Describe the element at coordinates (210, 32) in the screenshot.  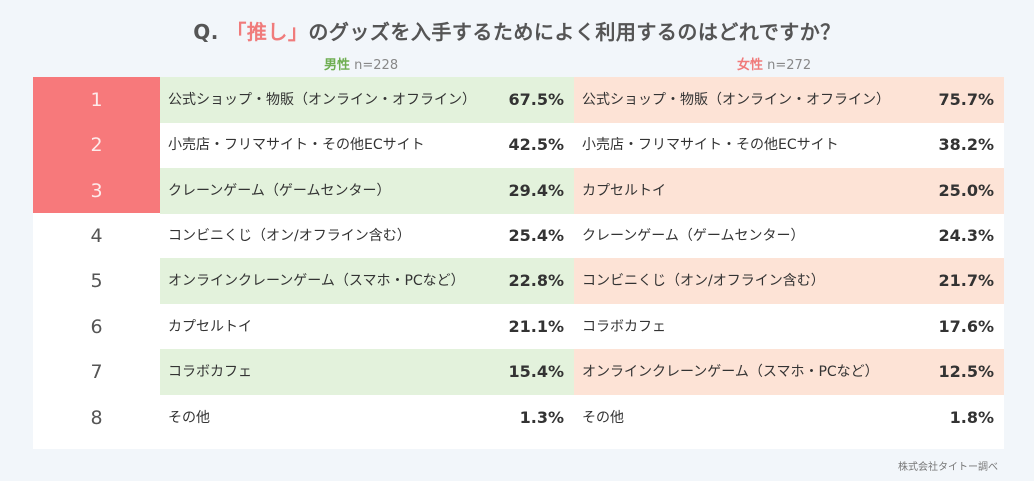
I see `title-prefix: Q.` at that location.